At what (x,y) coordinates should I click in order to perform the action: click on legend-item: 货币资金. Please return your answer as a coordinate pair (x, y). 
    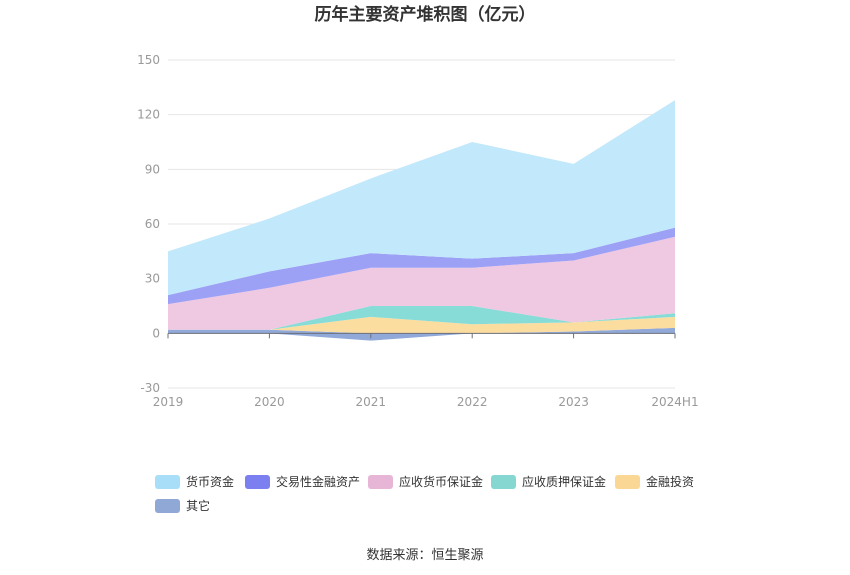
    Looking at the image, I should click on (194, 481).